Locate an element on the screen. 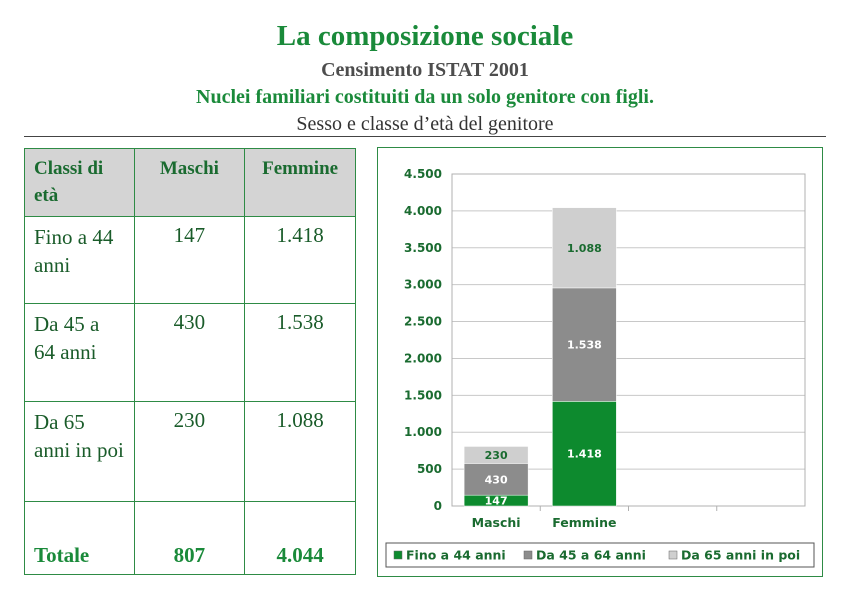 The image size is (850, 607). y-tick-label: 4.000 is located at coordinates (423, 211).